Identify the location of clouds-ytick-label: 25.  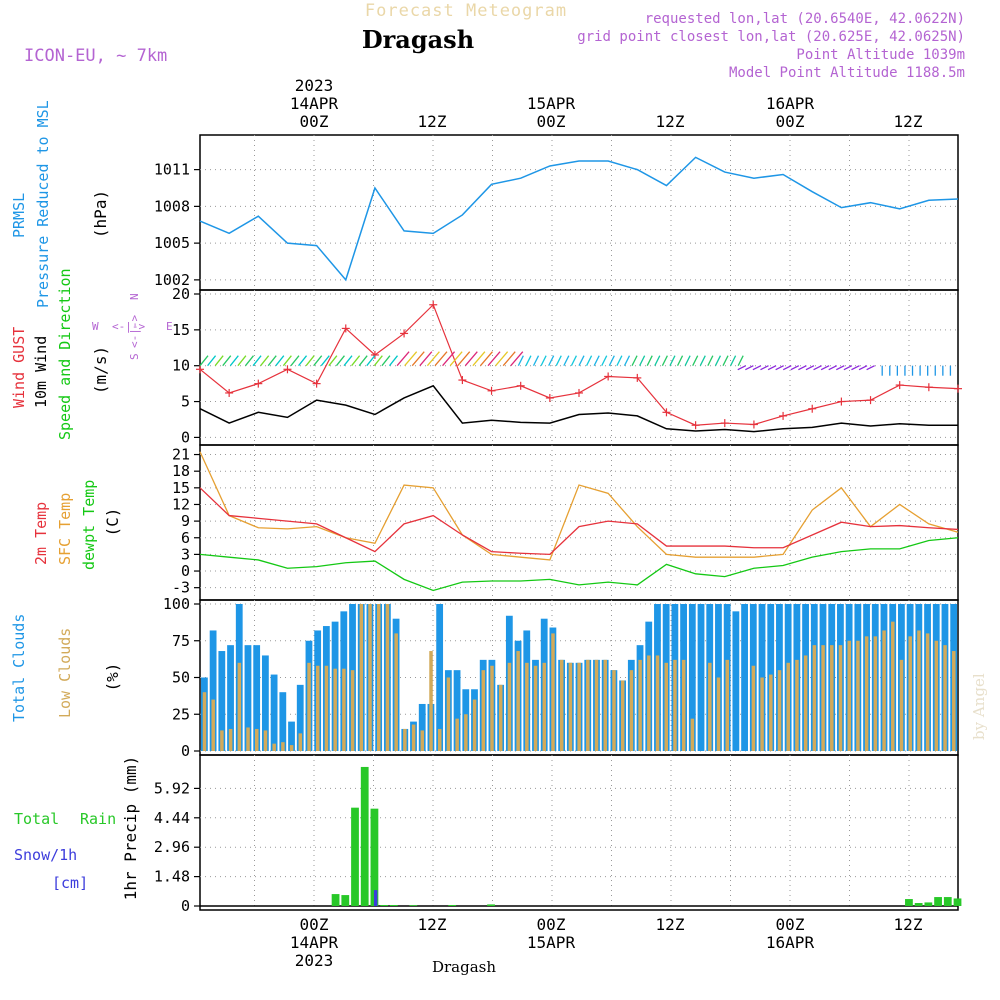
(181, 714).